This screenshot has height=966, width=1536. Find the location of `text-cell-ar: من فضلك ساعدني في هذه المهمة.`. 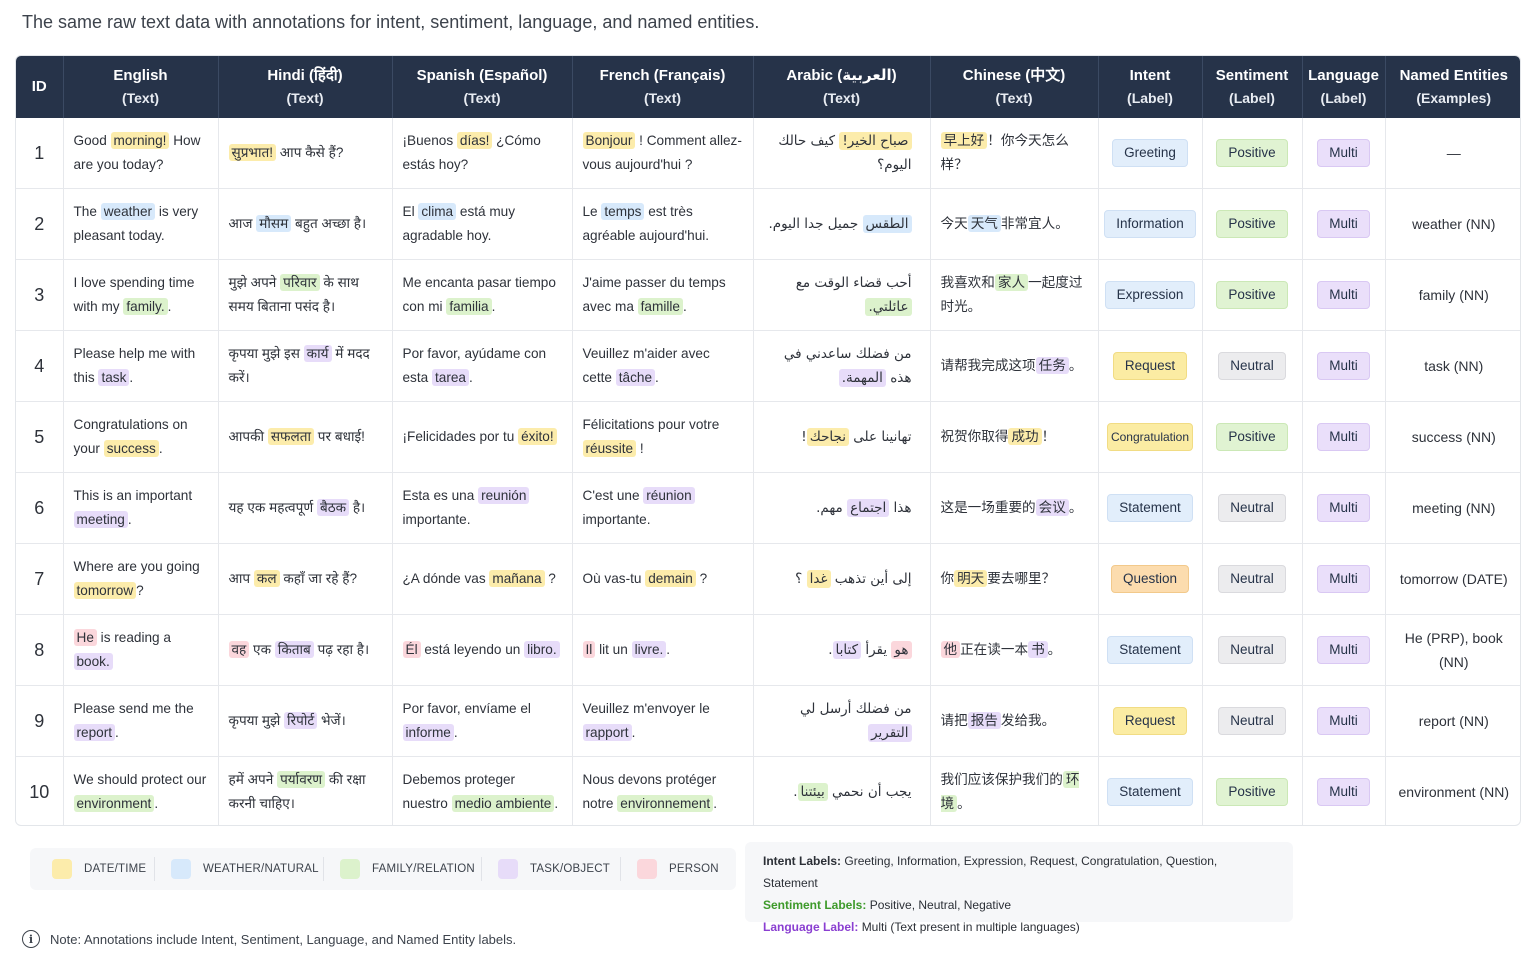

text-cell-ar: من فضلك ساعدني في هذه المهمة. is located at coordinates (842, 366).